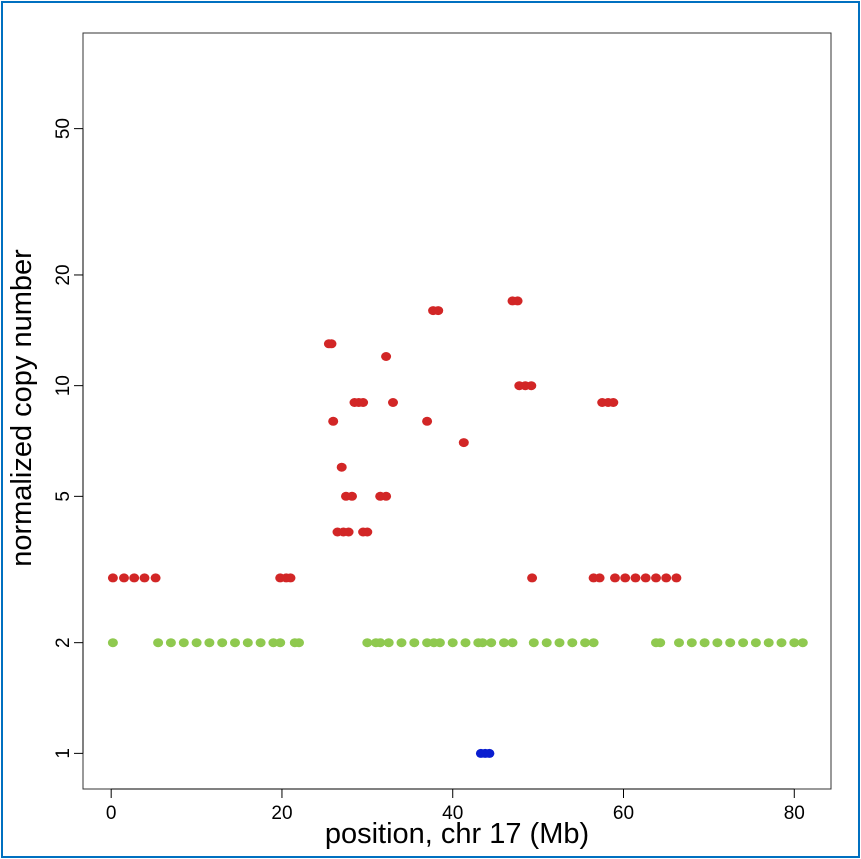 This screenshot has height=859, width=861. Describe the element at coordinates (63, 496) in the screenshot. I see `y-tick-label: 5` at that location.